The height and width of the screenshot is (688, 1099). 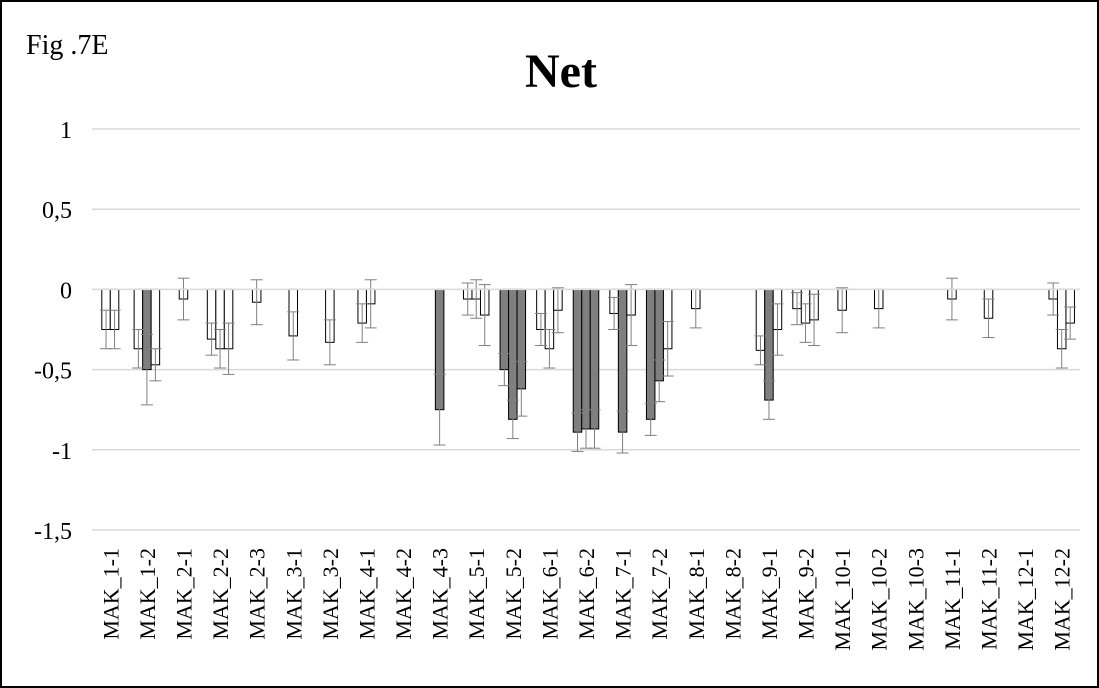 What do you see at coordinates (952, 599) in the screenshot?
I see `x-tick-label: MAK_11-1` at bounding box center [952, 599].